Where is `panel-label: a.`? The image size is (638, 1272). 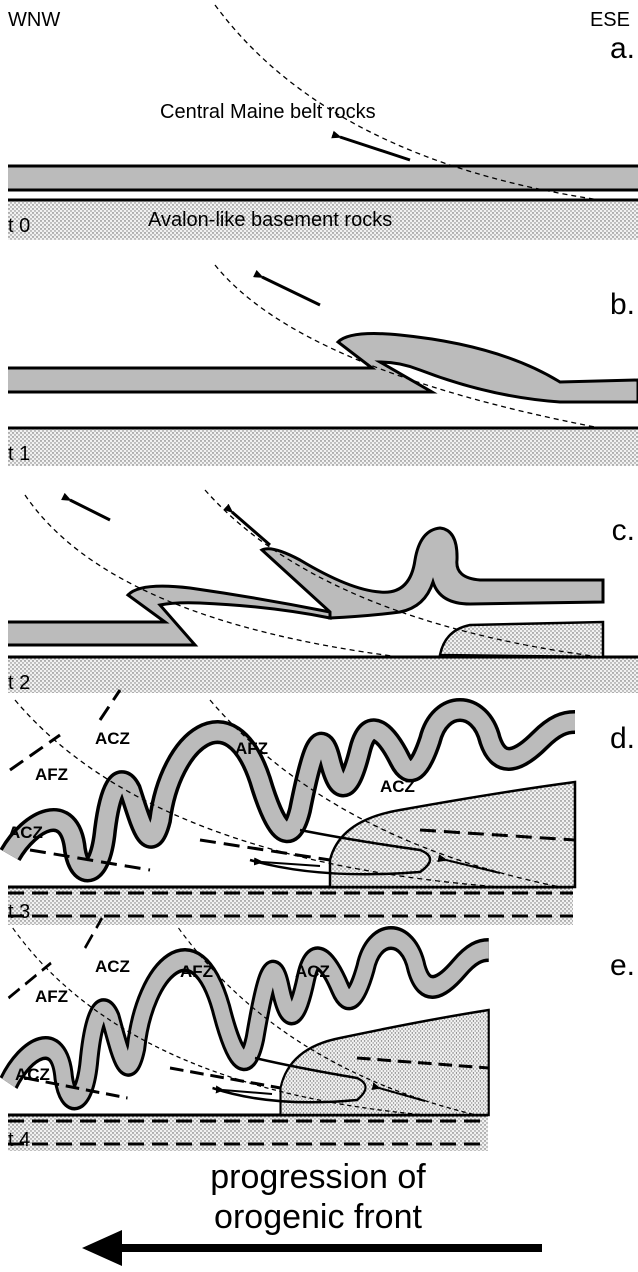 panel-label: a. is located at coordinates (622, 48).